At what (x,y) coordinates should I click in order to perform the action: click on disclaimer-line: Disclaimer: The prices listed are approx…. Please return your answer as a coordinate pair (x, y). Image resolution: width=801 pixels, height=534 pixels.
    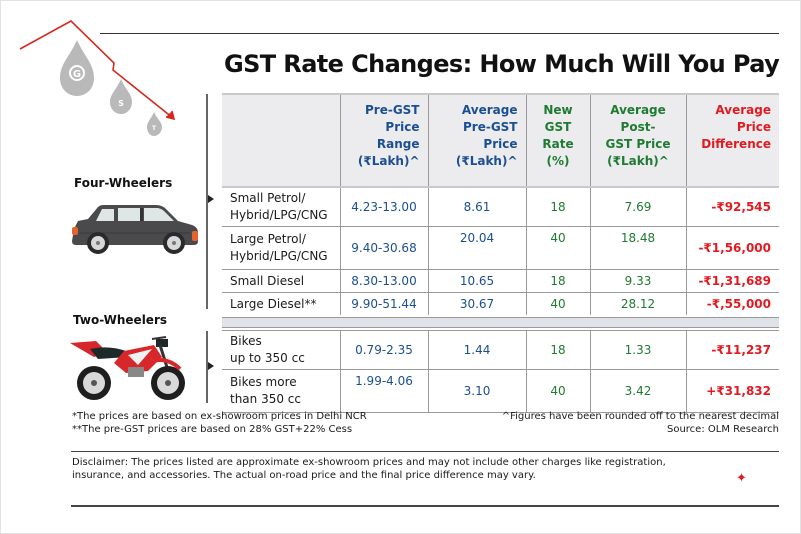
    Looking at the image, I should click on (369, 462).